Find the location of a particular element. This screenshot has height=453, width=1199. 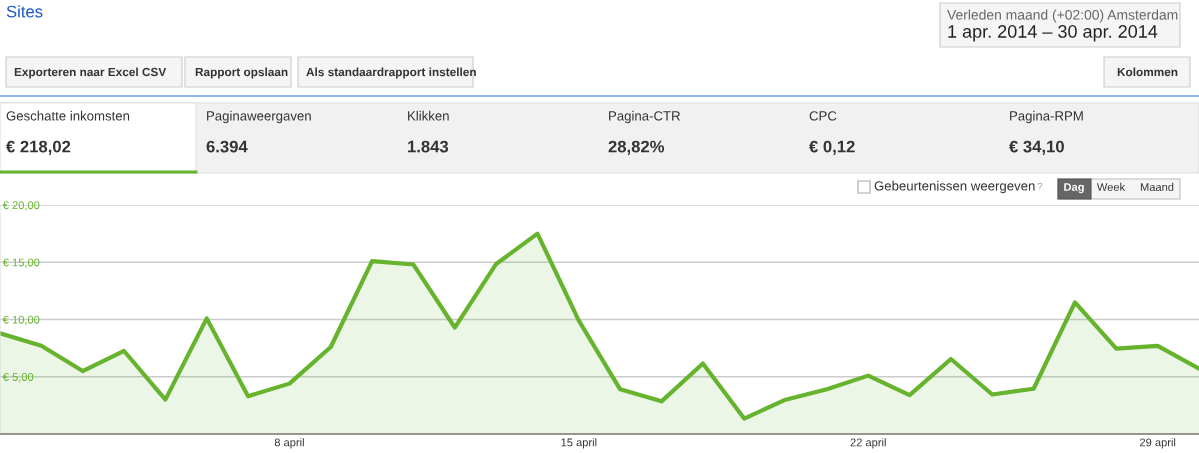

text: € 34,10 is located at coordinates (1036, 147).